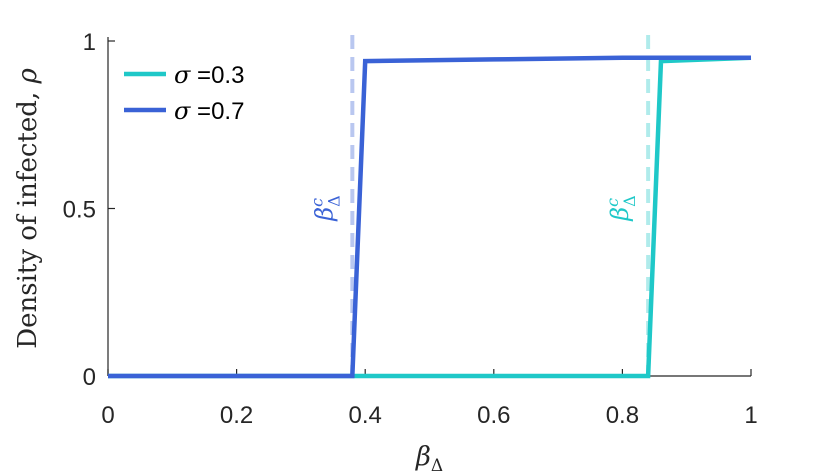  I want to click on critical-threshold-label-2: βcΔ, so click(621, 208).